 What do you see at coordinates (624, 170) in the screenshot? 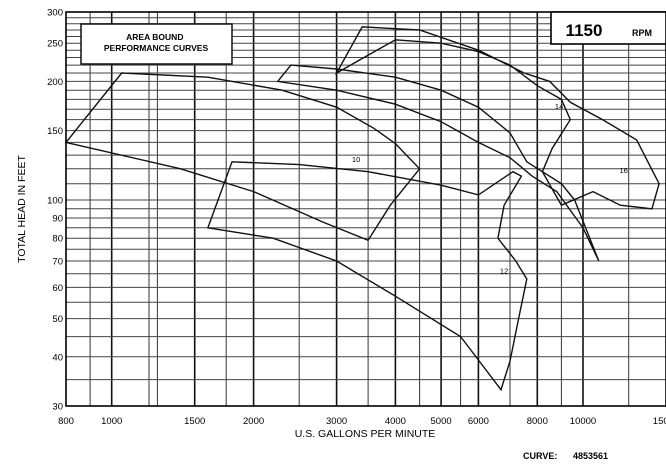
I see `series-label-16: 16` at bounding box center [624, 170].